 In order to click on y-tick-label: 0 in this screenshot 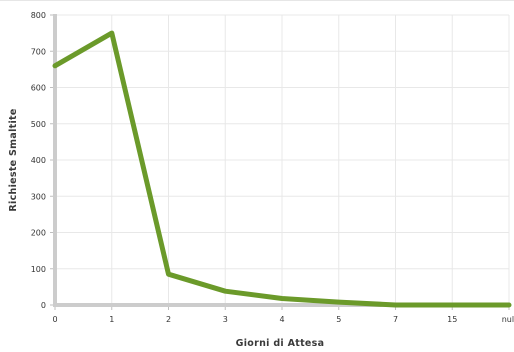, I will do `click(43, 305)`.